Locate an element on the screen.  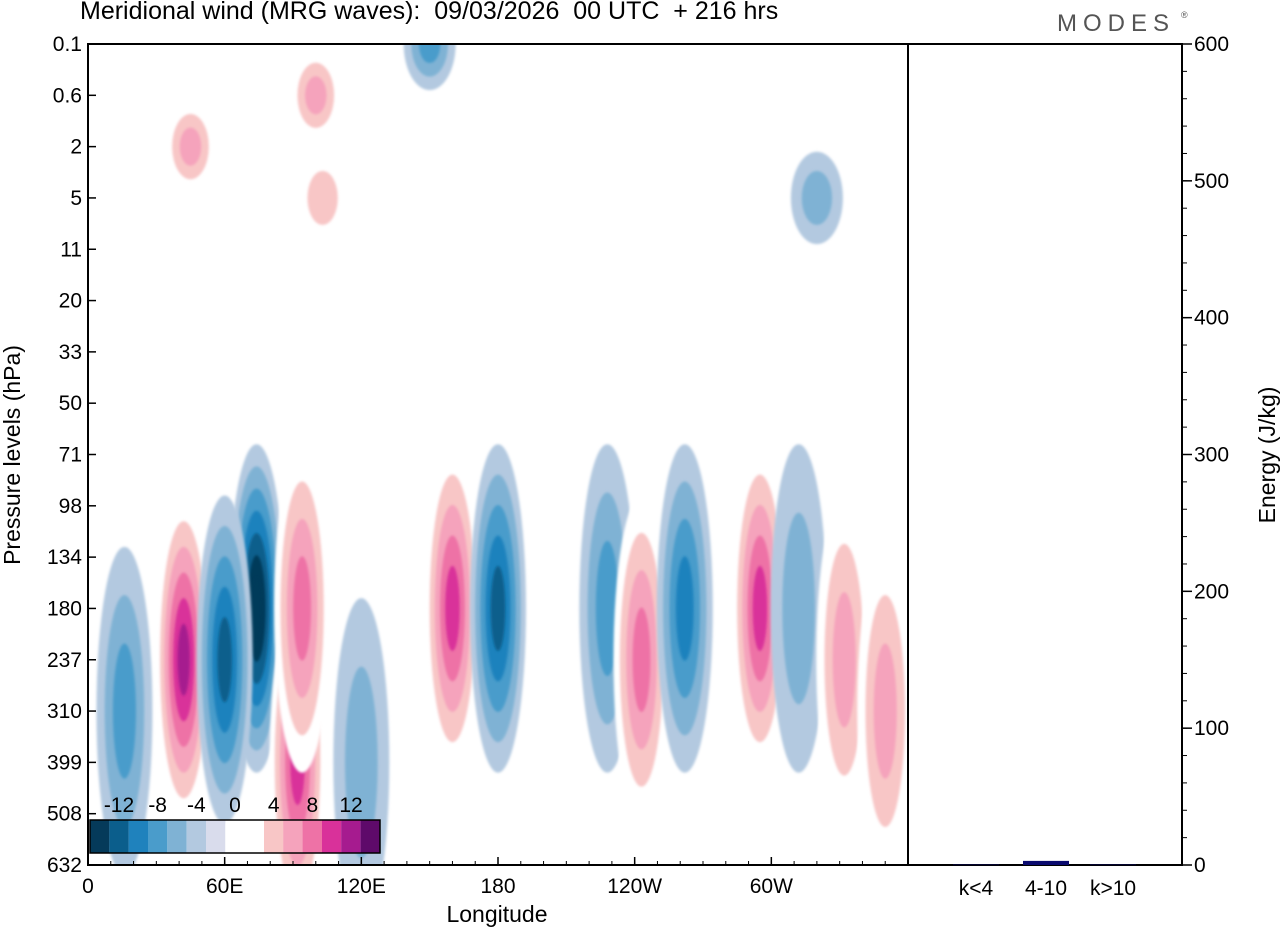
x-tick-label: 60W is located at coordinates (771, 886).